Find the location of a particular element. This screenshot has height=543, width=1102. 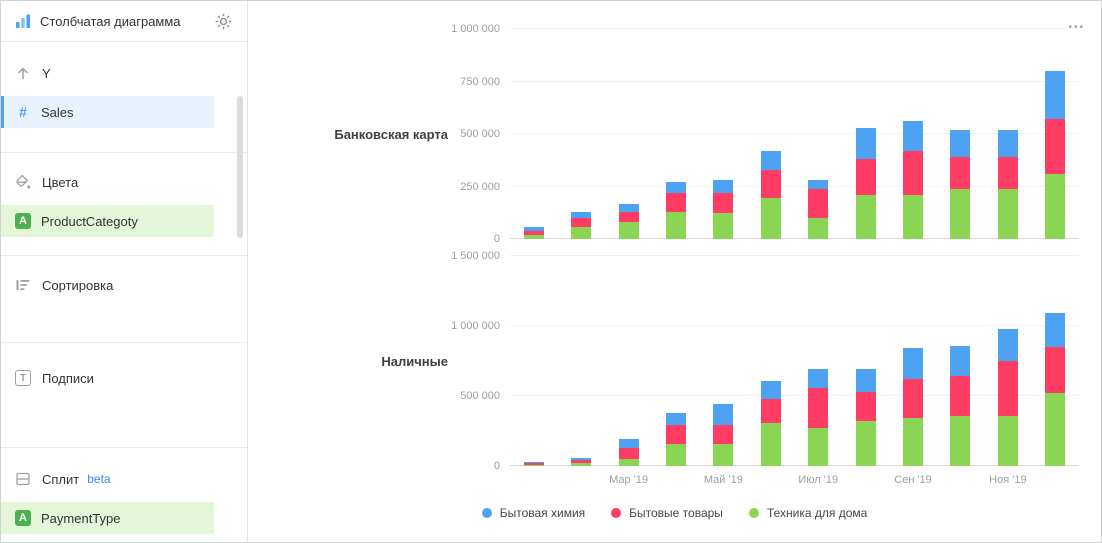

legend-item-household-goods: Бытовые товары is located at coordinates (667, 513).